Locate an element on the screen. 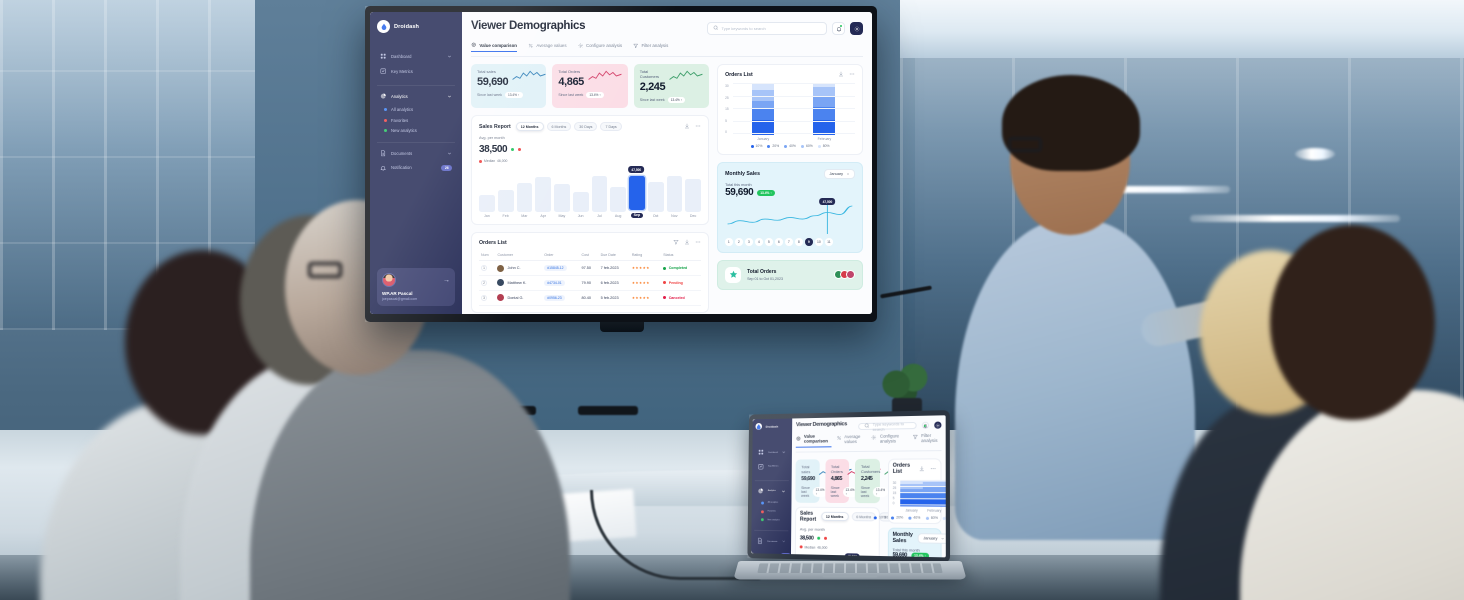 The width and height of the screenshot is (1464, 600). bar-column: Jul is located at coordinates (599, 197).